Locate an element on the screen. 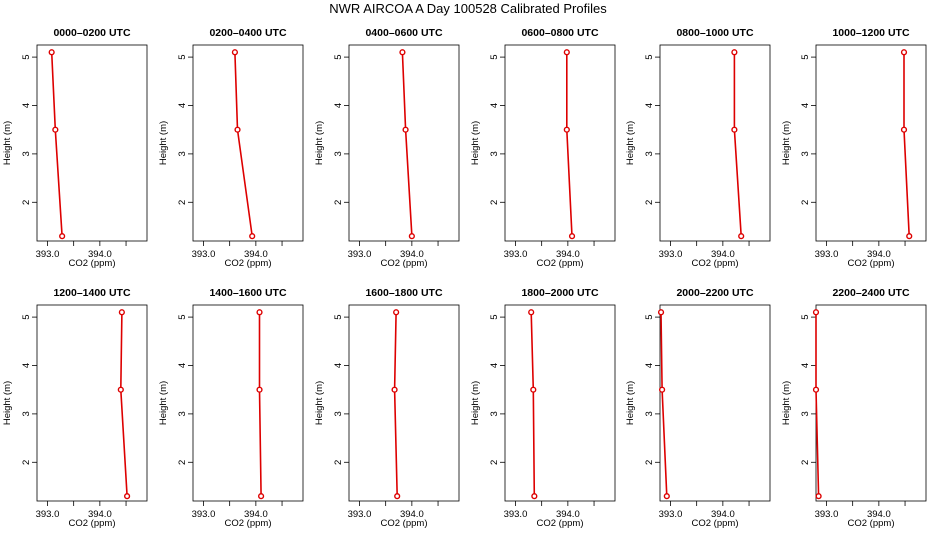  panel-title: 0800–1000 UTC is located at coordinates (714, 33).